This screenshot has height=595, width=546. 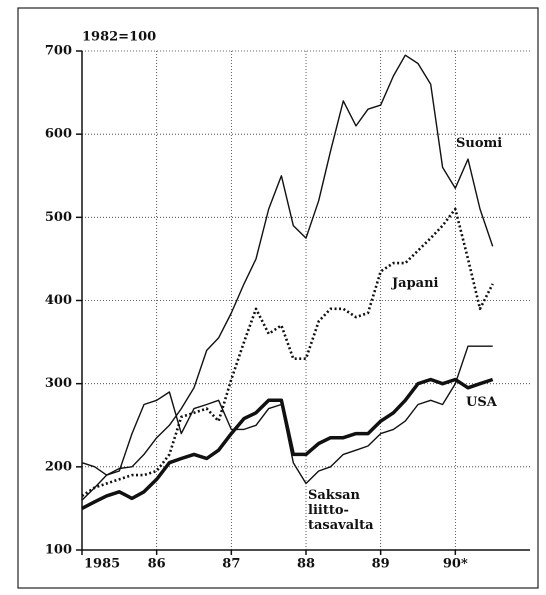 I want to click on y-tick-label: 500, so click(x=58, y=217).